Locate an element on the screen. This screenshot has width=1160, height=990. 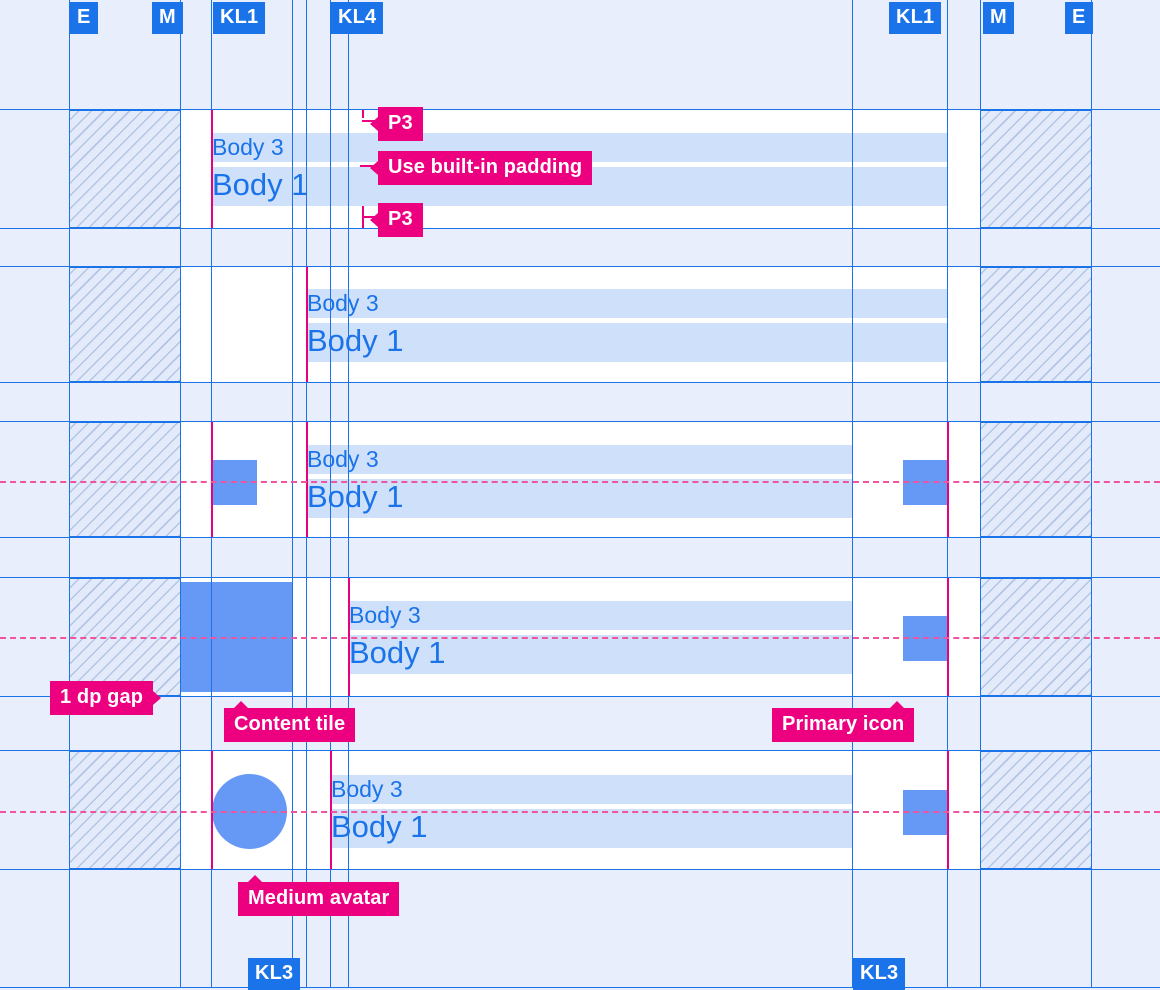
callout-built-in-padding: Use built-in padding is located at coordinates (481, 168).